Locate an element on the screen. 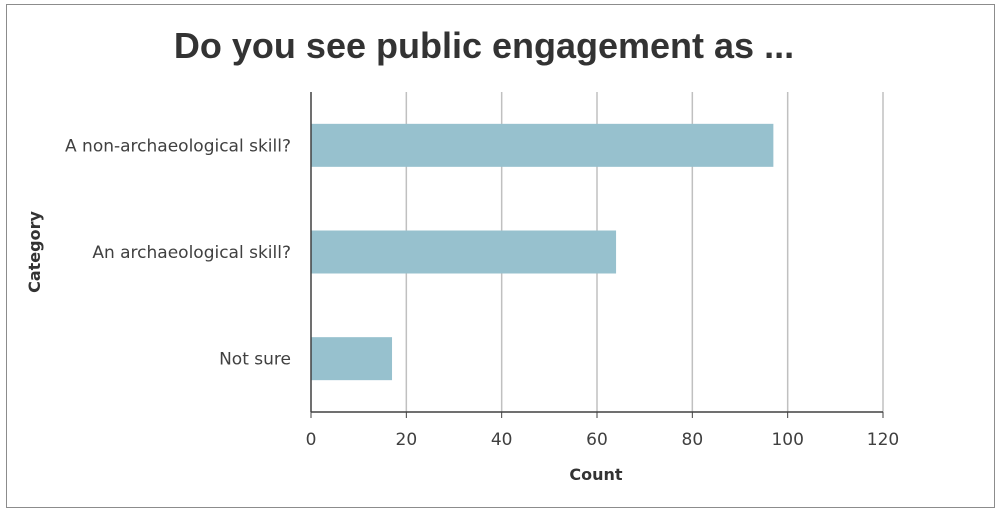 This screenshot has width=997, height=510. x-tick-label: 40 is located at coordinates (502, 440).